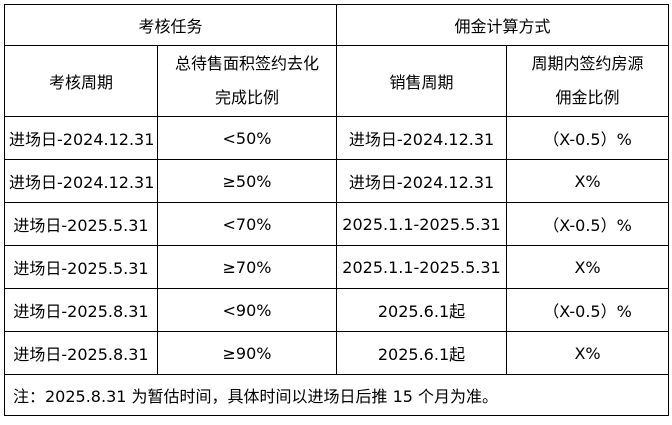  What do you see at coordinates (588, 81) in the screenshot?
I see `column-header-commission-rate: 周期内签约房源 佣金比例` at bounding box center [588, 81].